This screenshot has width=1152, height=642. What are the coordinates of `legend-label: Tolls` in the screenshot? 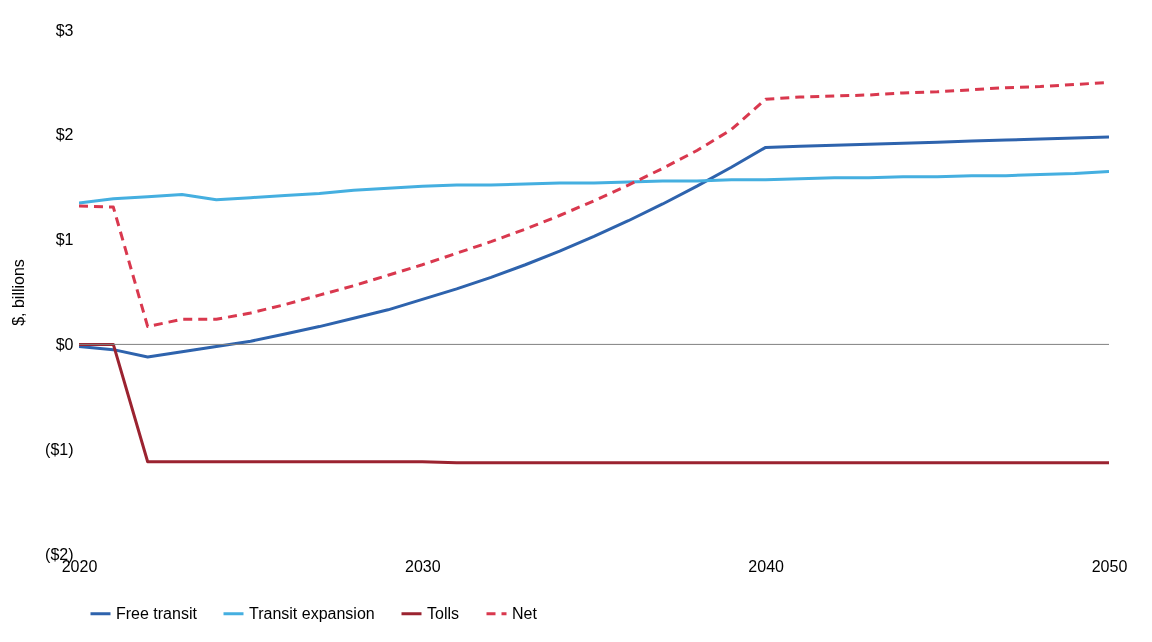 It's located at (443, 613).